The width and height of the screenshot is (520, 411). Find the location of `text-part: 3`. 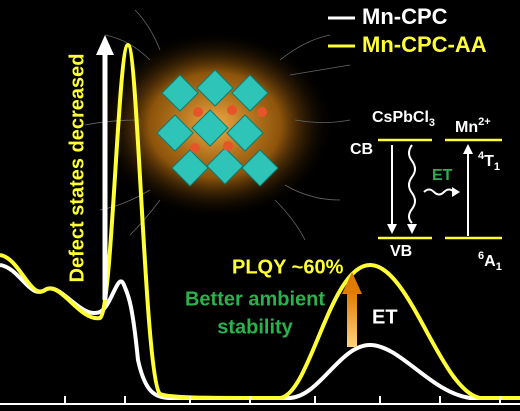

text-part: 3 is located at coordinates (432, 123).